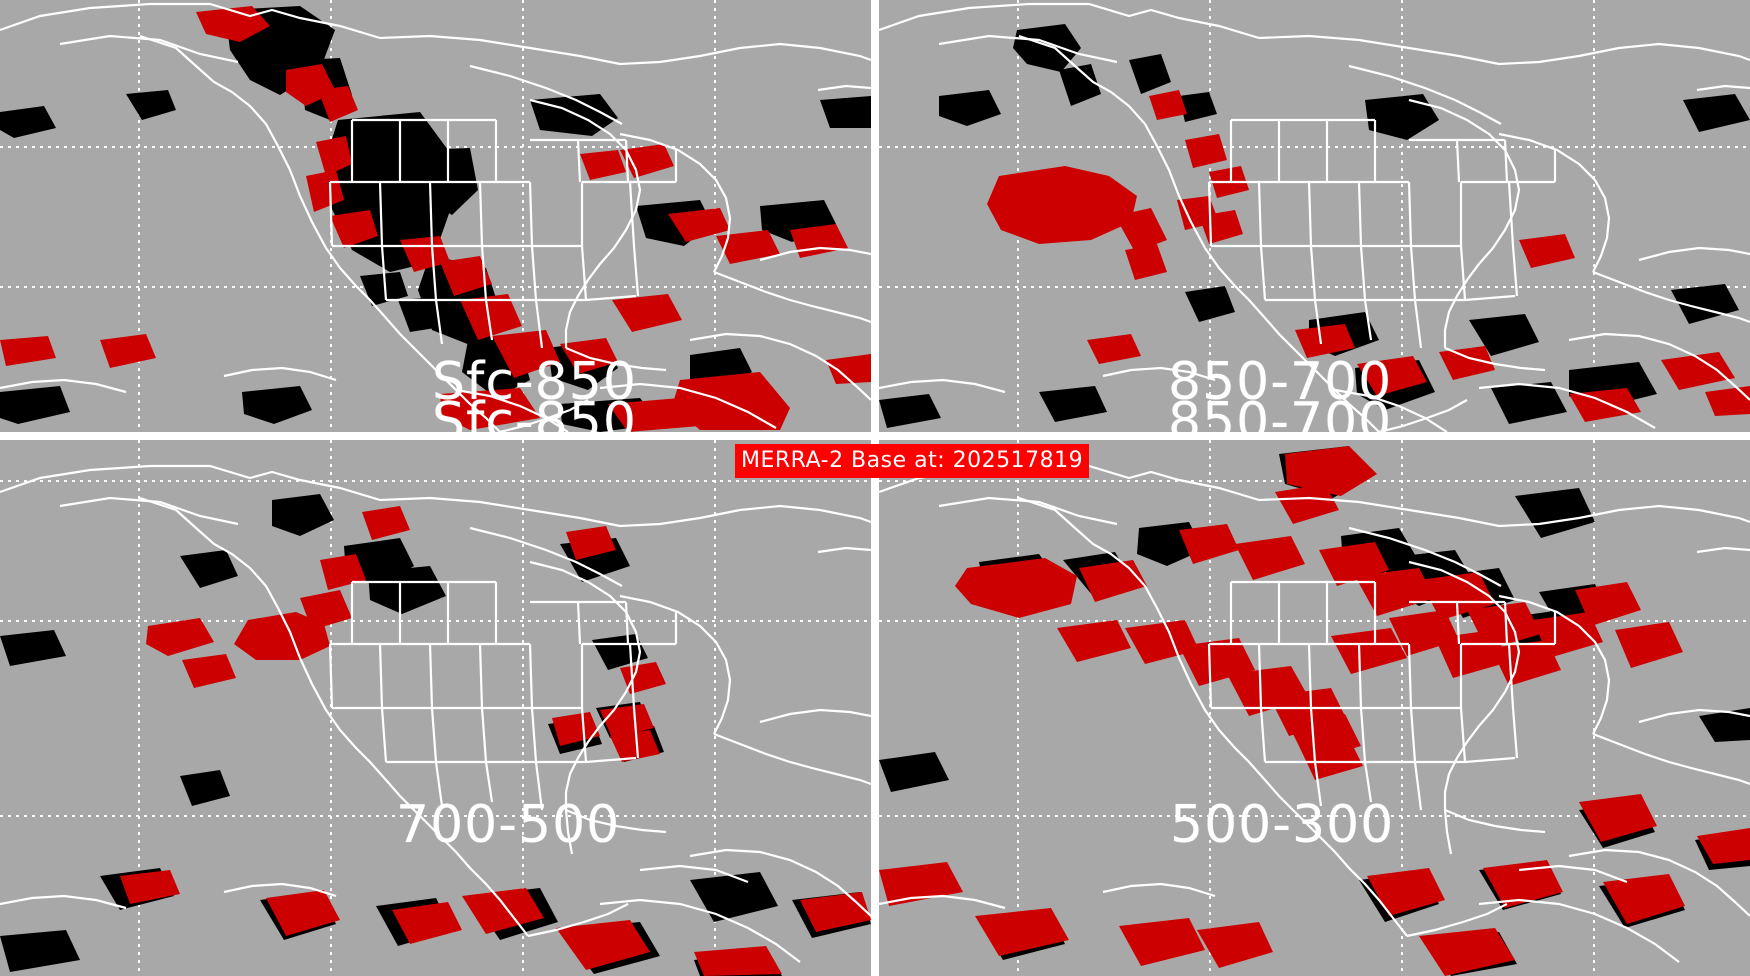  What do you see at coordinates (912, 461) in the screenshot?
I see `title-banner: MERRA-2 Base at: 202517819` at bounding box center [912, 461].